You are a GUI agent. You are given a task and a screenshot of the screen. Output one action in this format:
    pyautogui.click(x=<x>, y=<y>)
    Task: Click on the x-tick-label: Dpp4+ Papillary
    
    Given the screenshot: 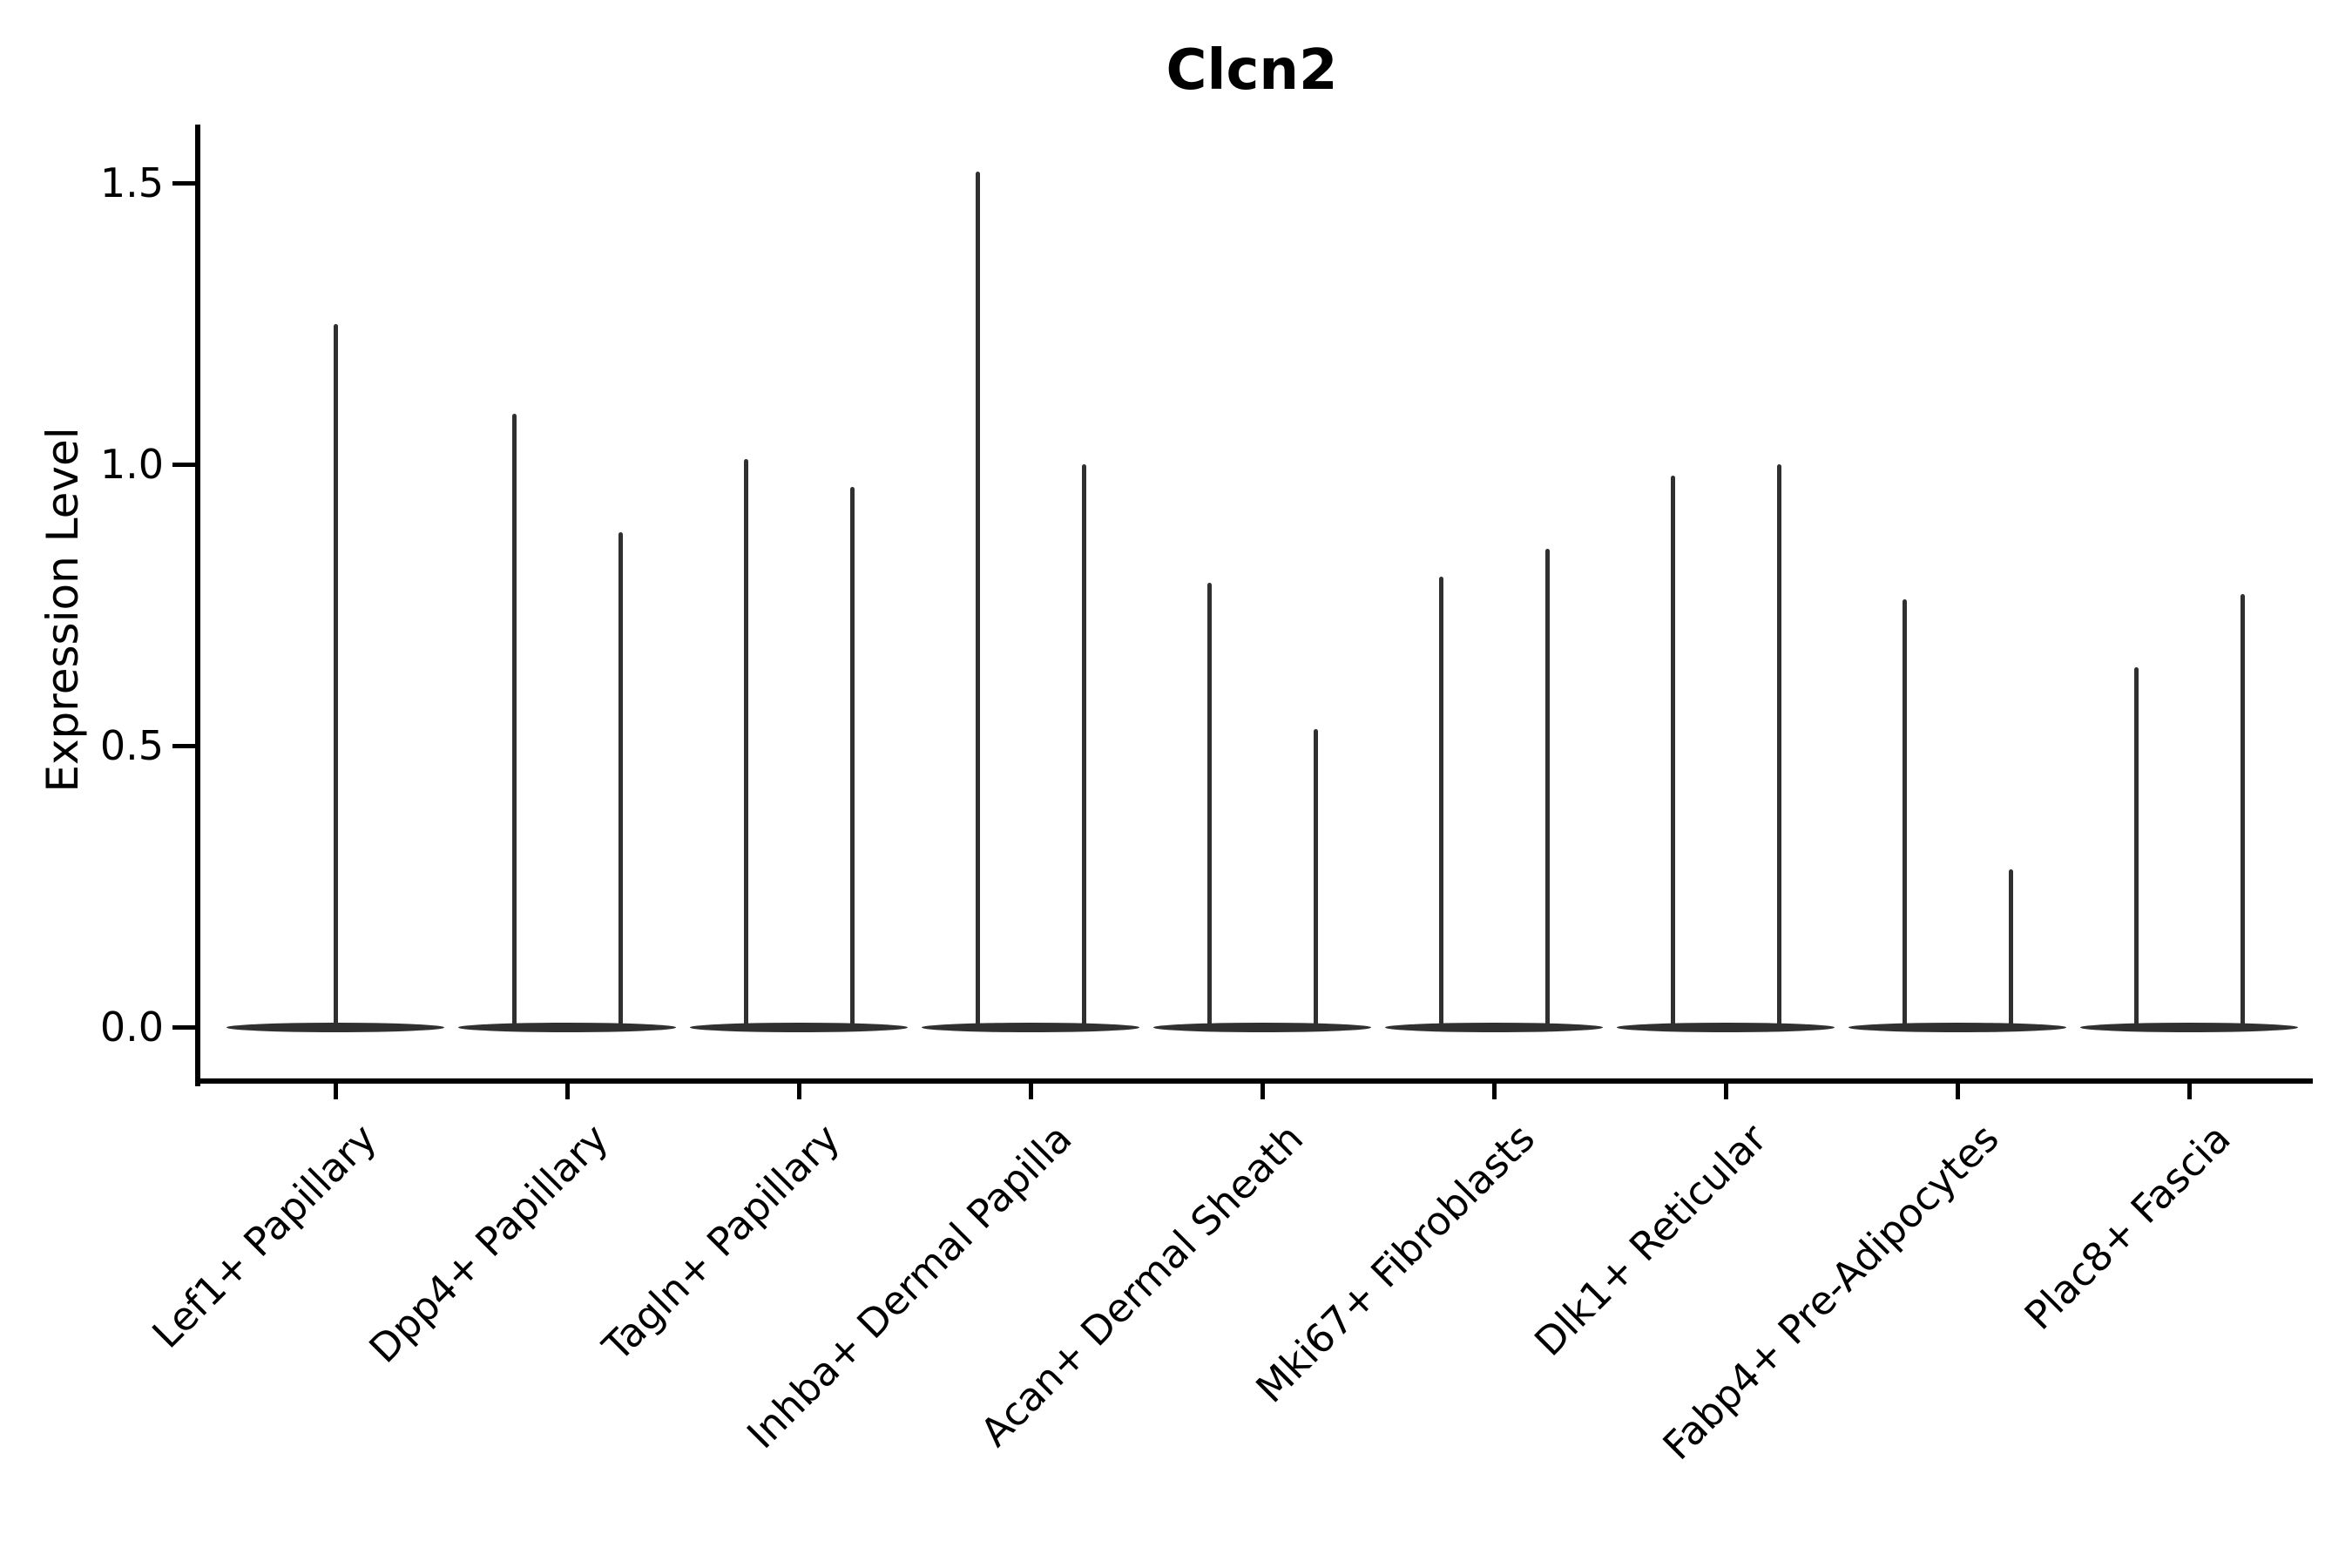 What is the action you would take?
    pyautogui.click(x=489, y=1243)
    